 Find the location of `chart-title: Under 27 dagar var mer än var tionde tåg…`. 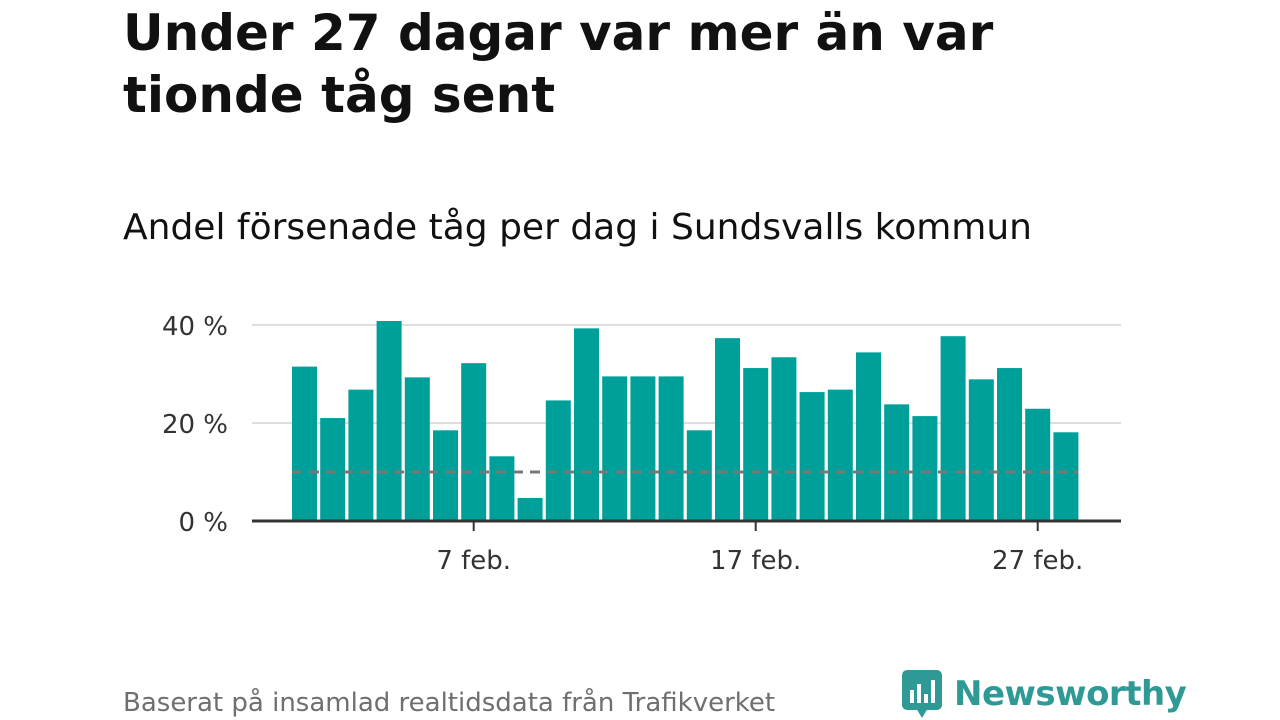

chart-title: Under 27 dagar var mer än var tionde tåg… is located at coordinates (558, 64).